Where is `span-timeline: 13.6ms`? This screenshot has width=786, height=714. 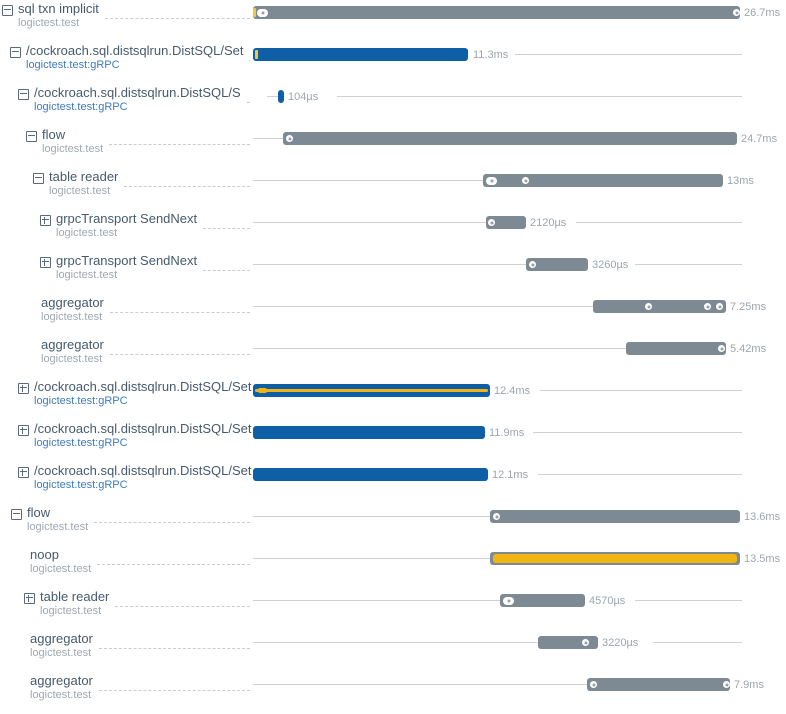 span-timeline: 13.6ms is located at coordinates (516, 525).